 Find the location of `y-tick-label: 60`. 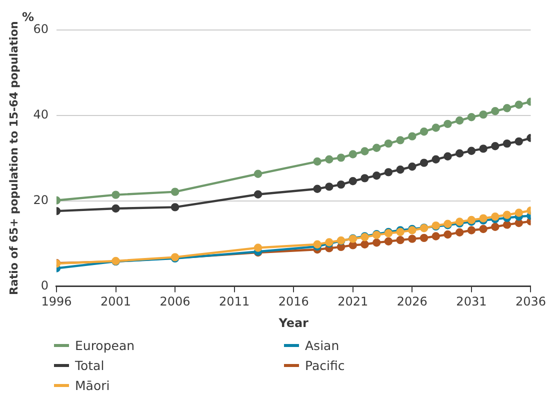

y-tick-label: 60 is located at coordinates (40, 29).